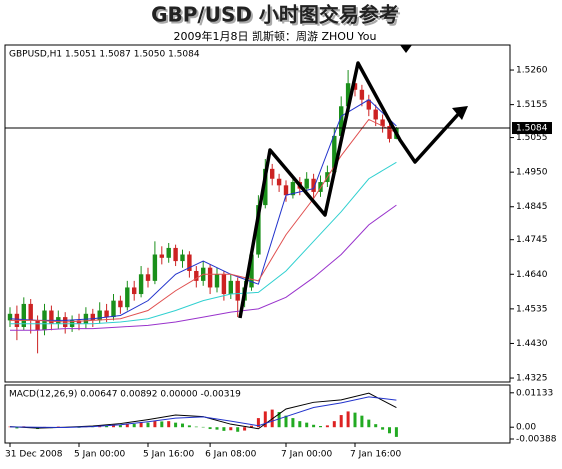  What do you see at coordinates (104, 55) in the screenshot?
I see `legend: GBPUSD,H1 1.5051 1.5087 1.5050 1.5084` at bounding box center [104, 55].